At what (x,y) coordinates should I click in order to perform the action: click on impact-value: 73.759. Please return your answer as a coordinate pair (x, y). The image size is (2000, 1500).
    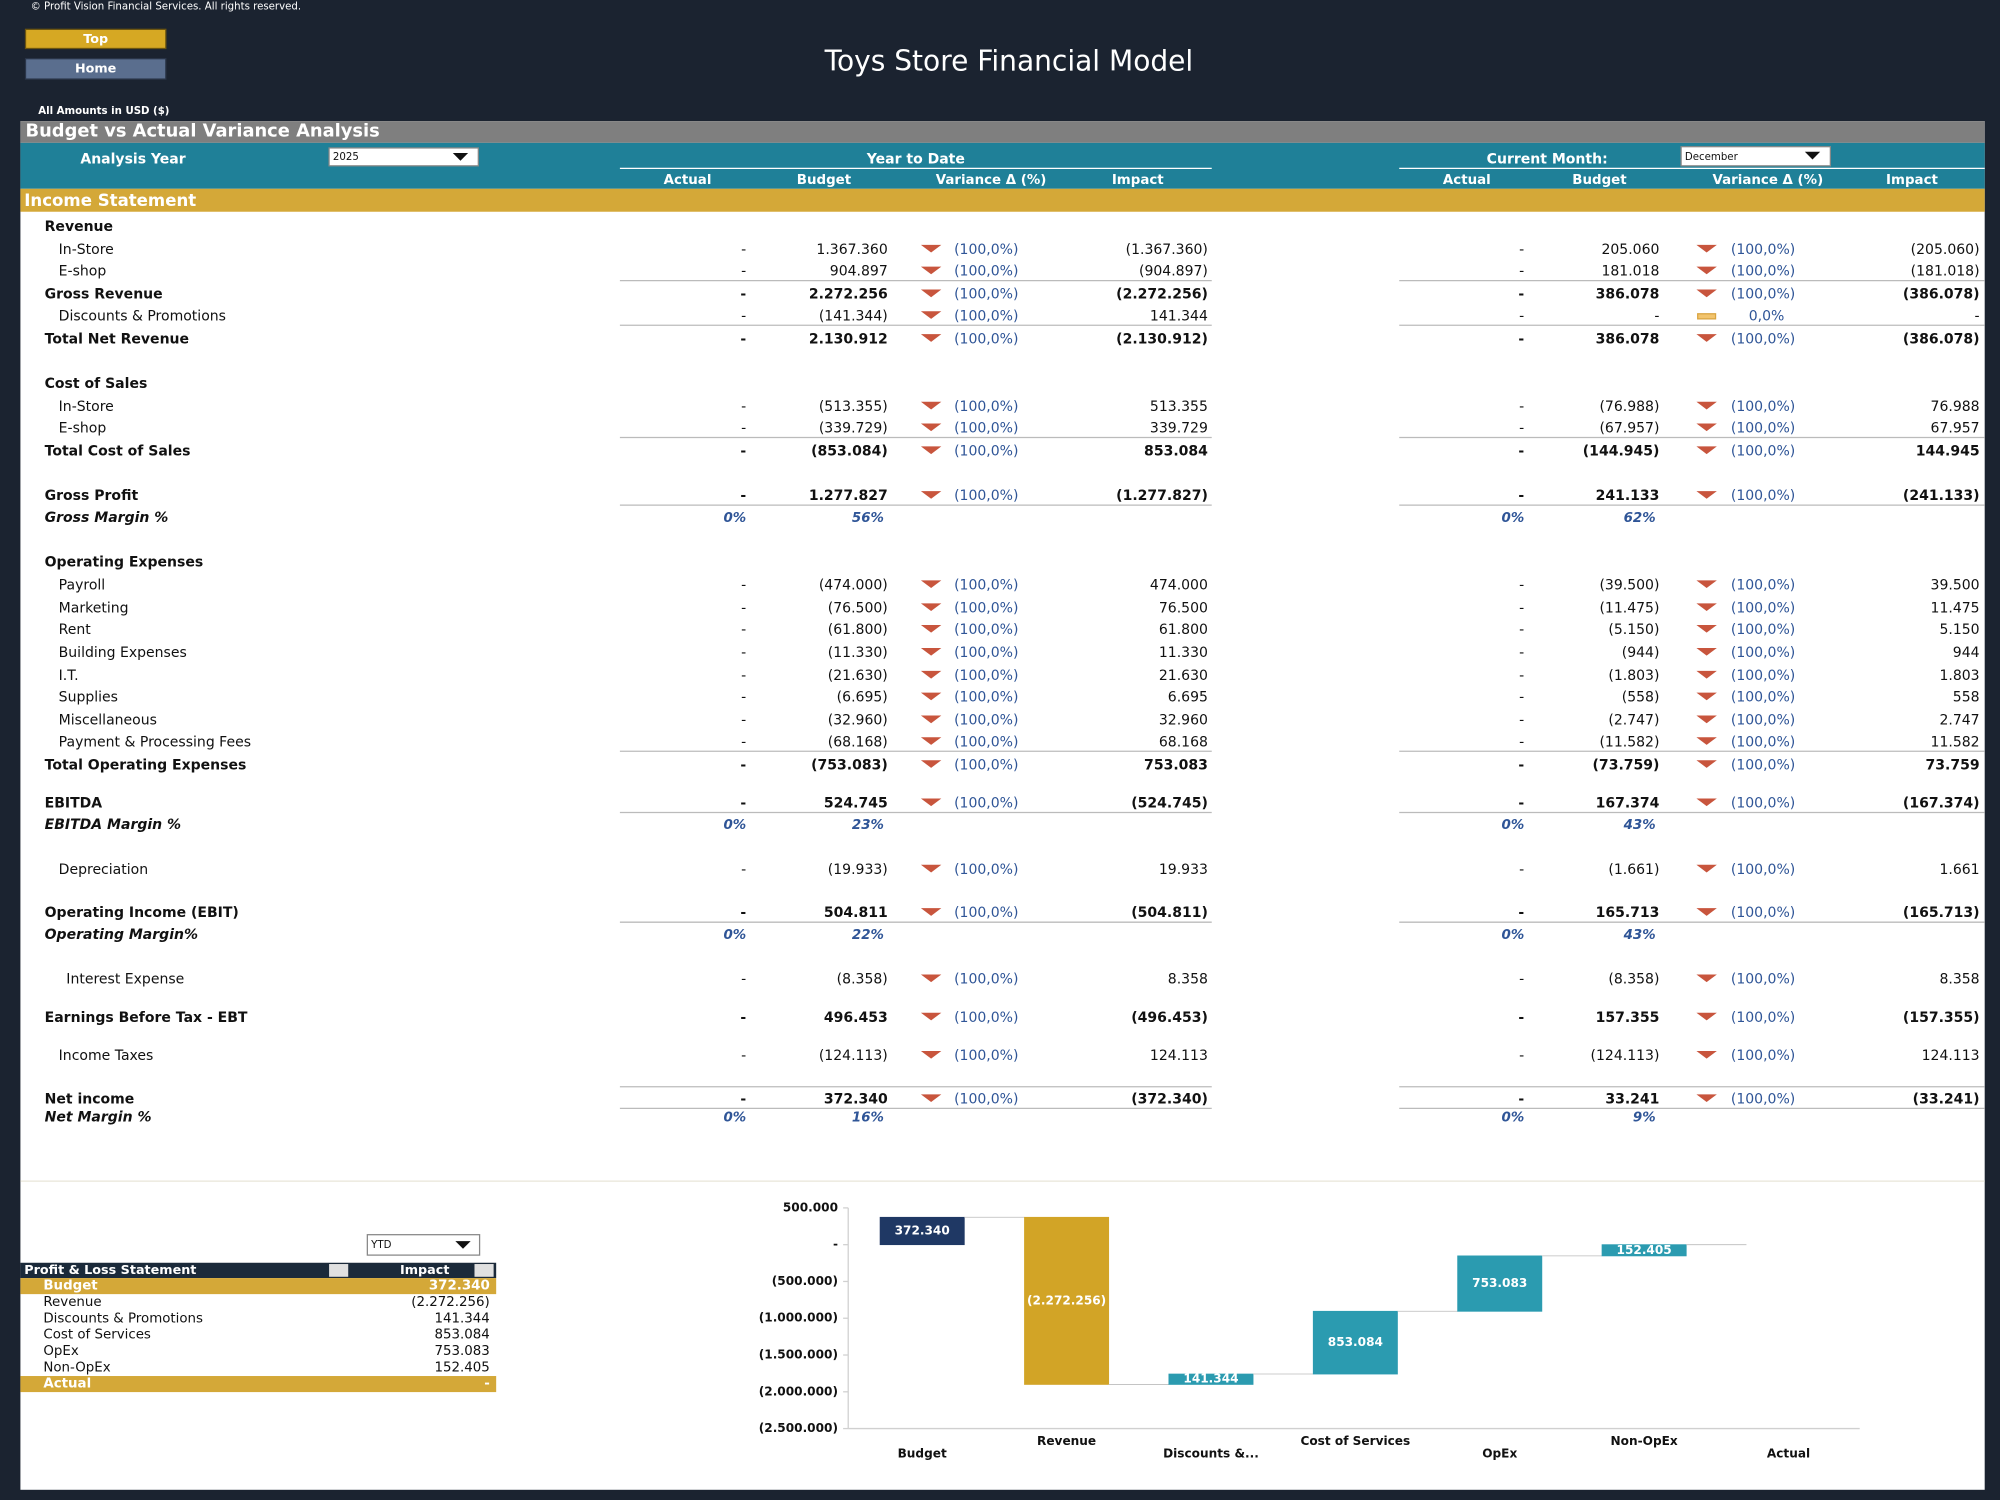
    Looking at the image, I should click on (1952, 765).